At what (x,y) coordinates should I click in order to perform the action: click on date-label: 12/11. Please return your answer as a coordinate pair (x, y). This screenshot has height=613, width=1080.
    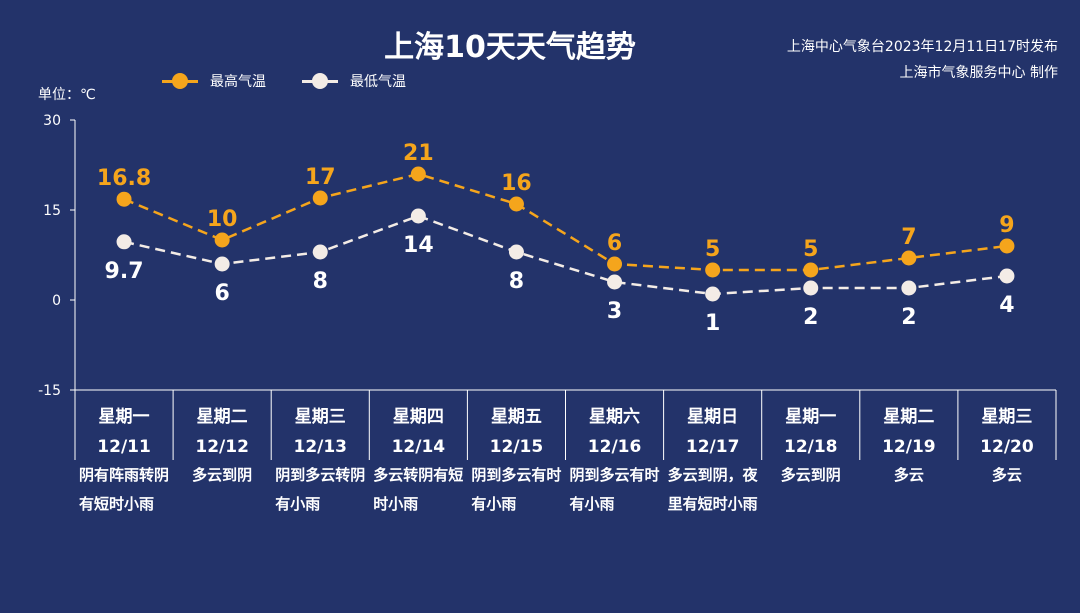
    Looking at the image, I should click on (124, 447).